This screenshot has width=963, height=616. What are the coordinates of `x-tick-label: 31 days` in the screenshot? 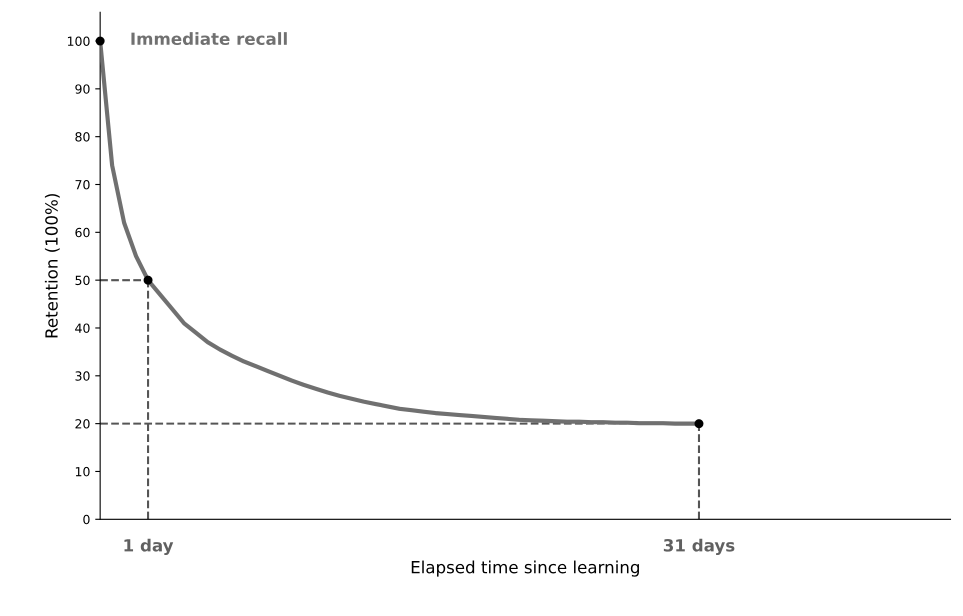 It's located at (699, 546).